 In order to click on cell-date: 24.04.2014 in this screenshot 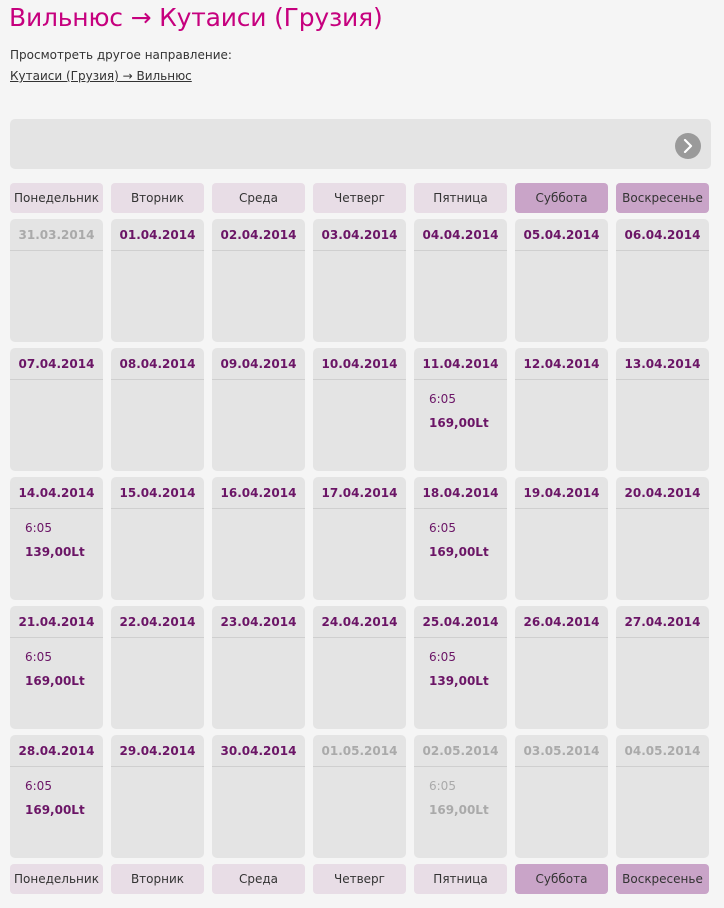, I will do `click(359, 622)`.